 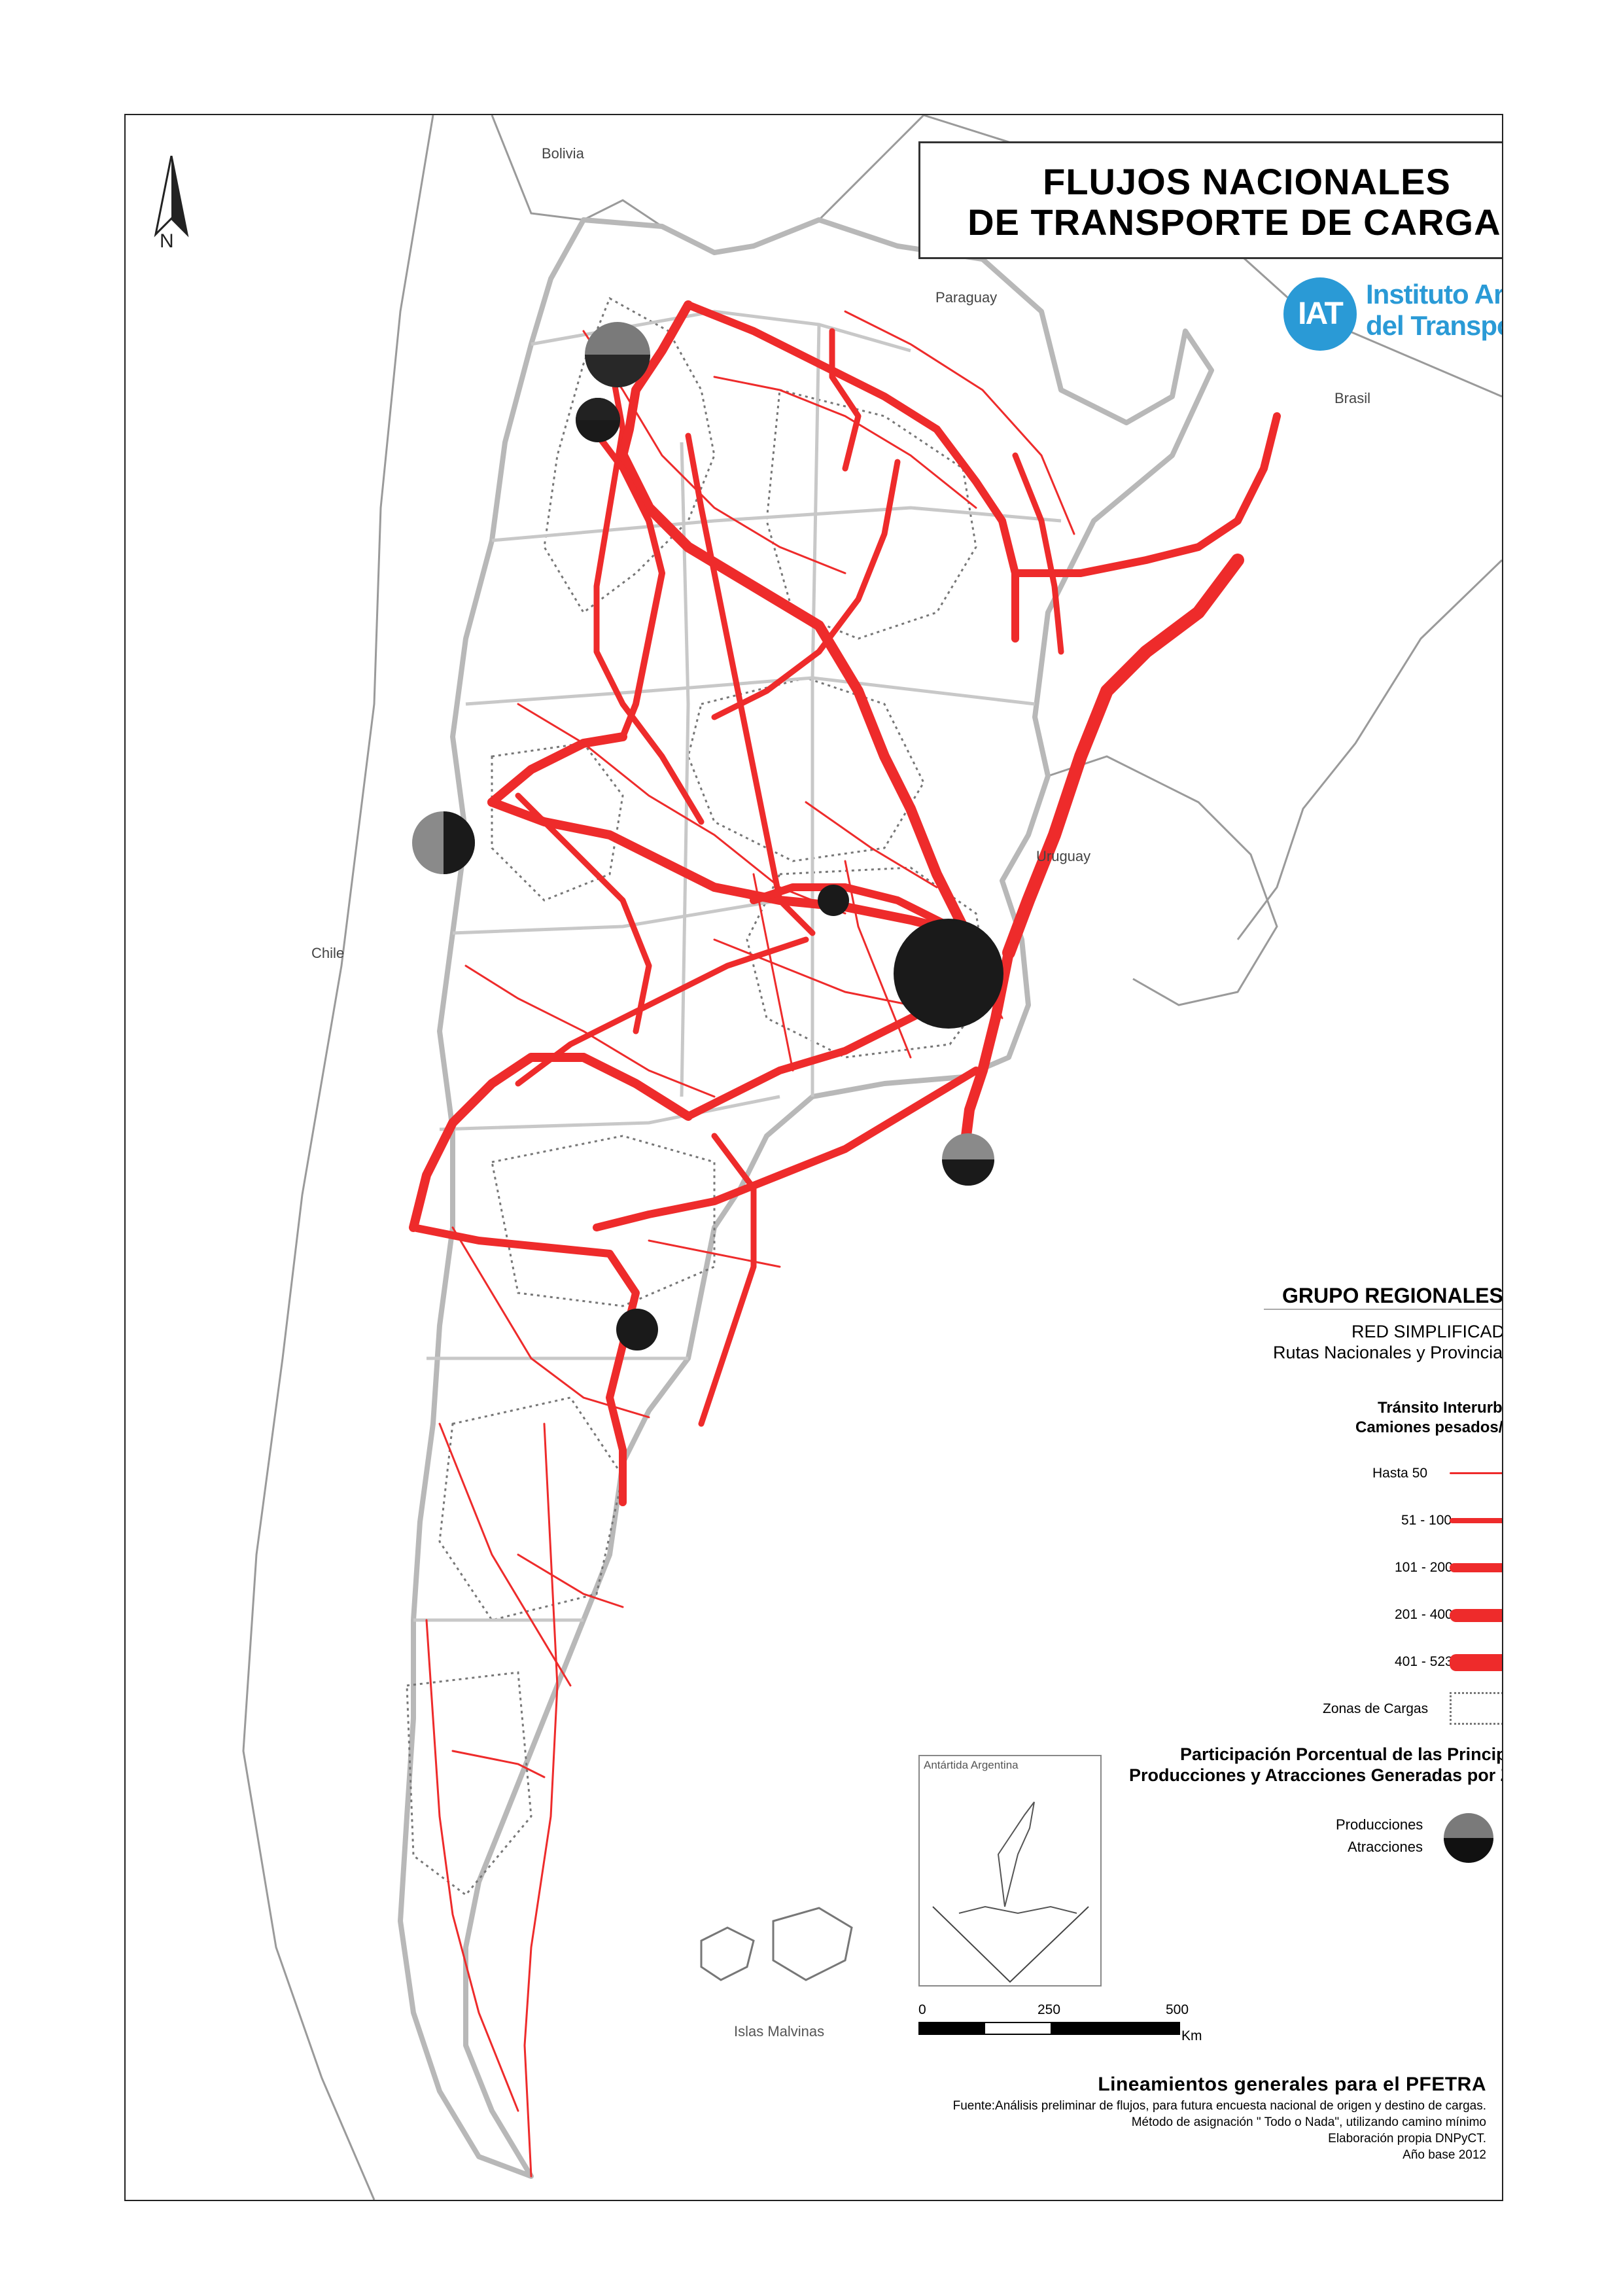 I want to click on node-producciones-slice, so click(x=598, y=409).